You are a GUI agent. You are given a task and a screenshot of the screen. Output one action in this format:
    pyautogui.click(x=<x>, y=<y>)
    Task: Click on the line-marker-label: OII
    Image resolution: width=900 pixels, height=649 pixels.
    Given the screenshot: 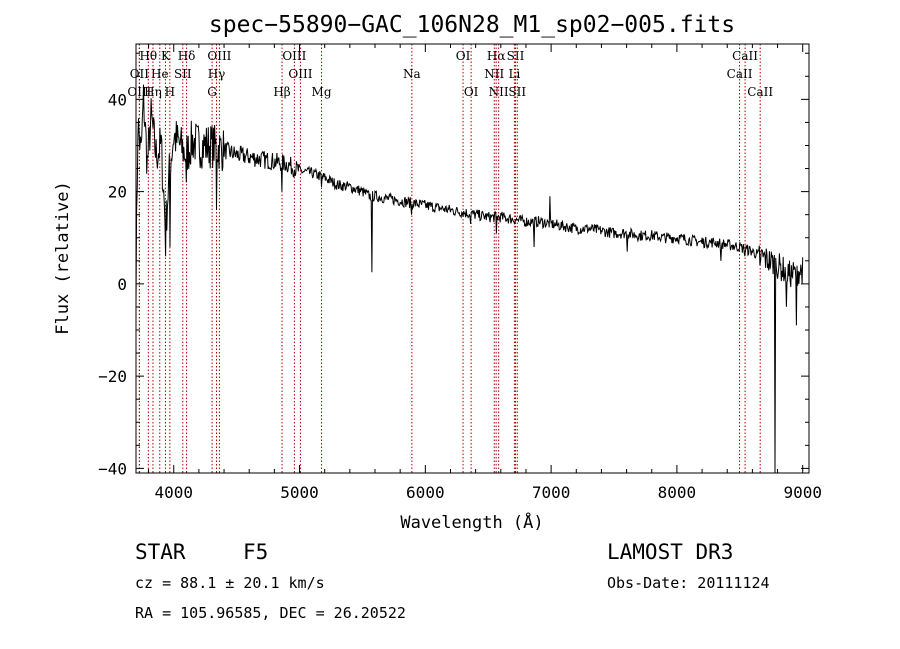 What is the action you would take?
    pyautogui.click(x=140, y=74)
    